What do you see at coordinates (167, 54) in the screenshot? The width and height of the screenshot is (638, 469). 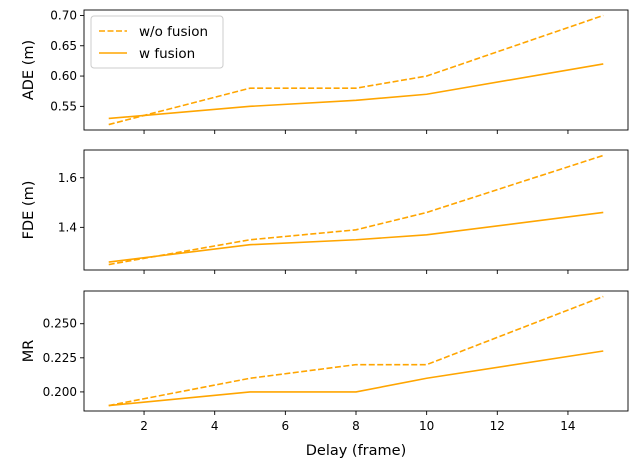 I see `legend-entry-label: w fusion` at bounding box center [167, 54].